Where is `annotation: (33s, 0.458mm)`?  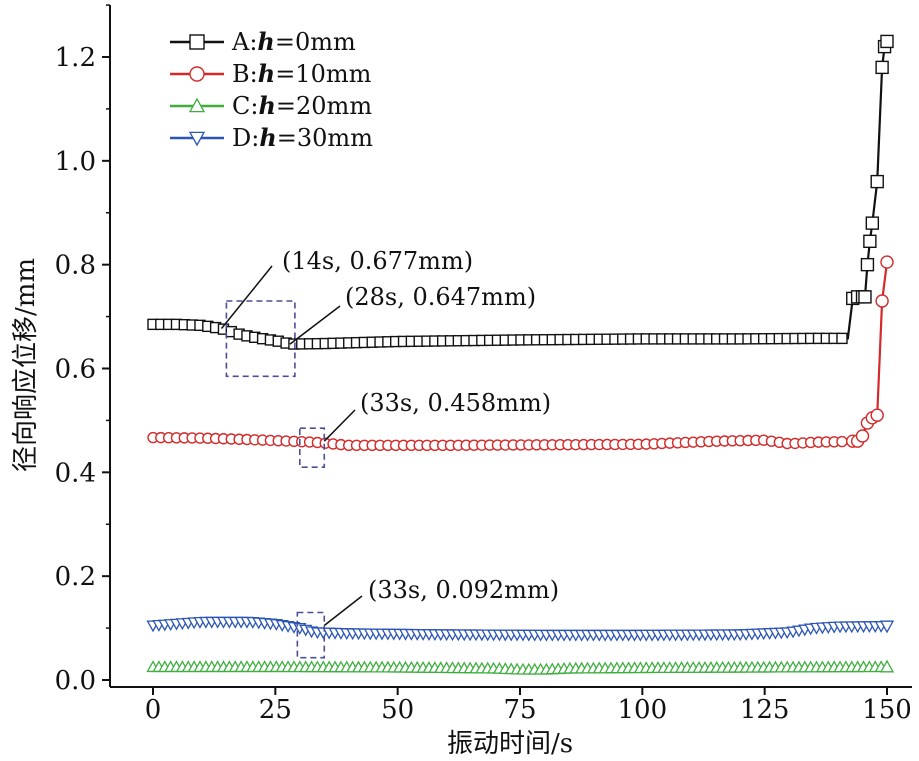
annotation: (33s, 0.458mm) is located at coordinates (437, 415).